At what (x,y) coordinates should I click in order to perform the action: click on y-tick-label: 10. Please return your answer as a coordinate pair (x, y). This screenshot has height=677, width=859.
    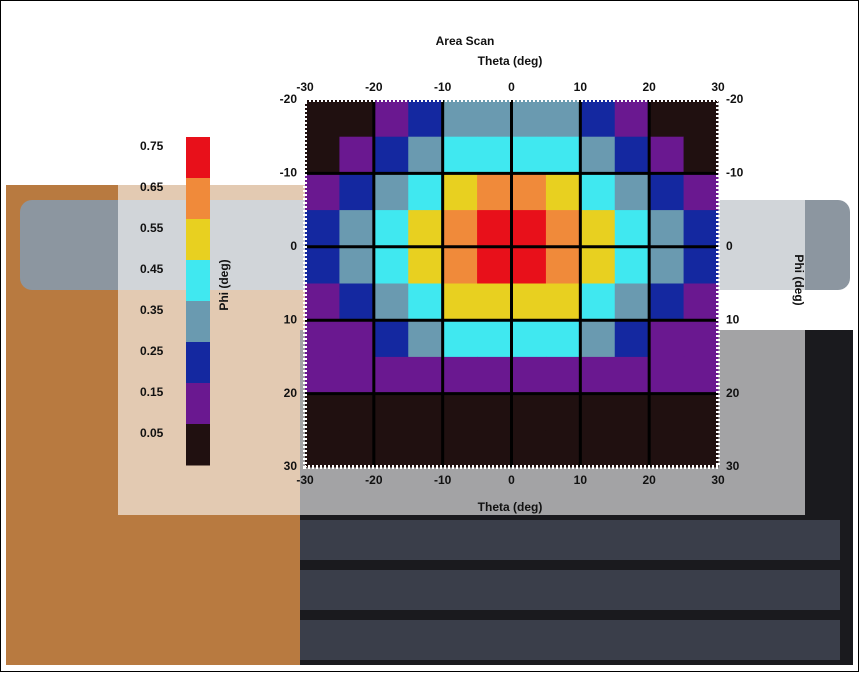
    Looking at the image, I should click on (733, 319).